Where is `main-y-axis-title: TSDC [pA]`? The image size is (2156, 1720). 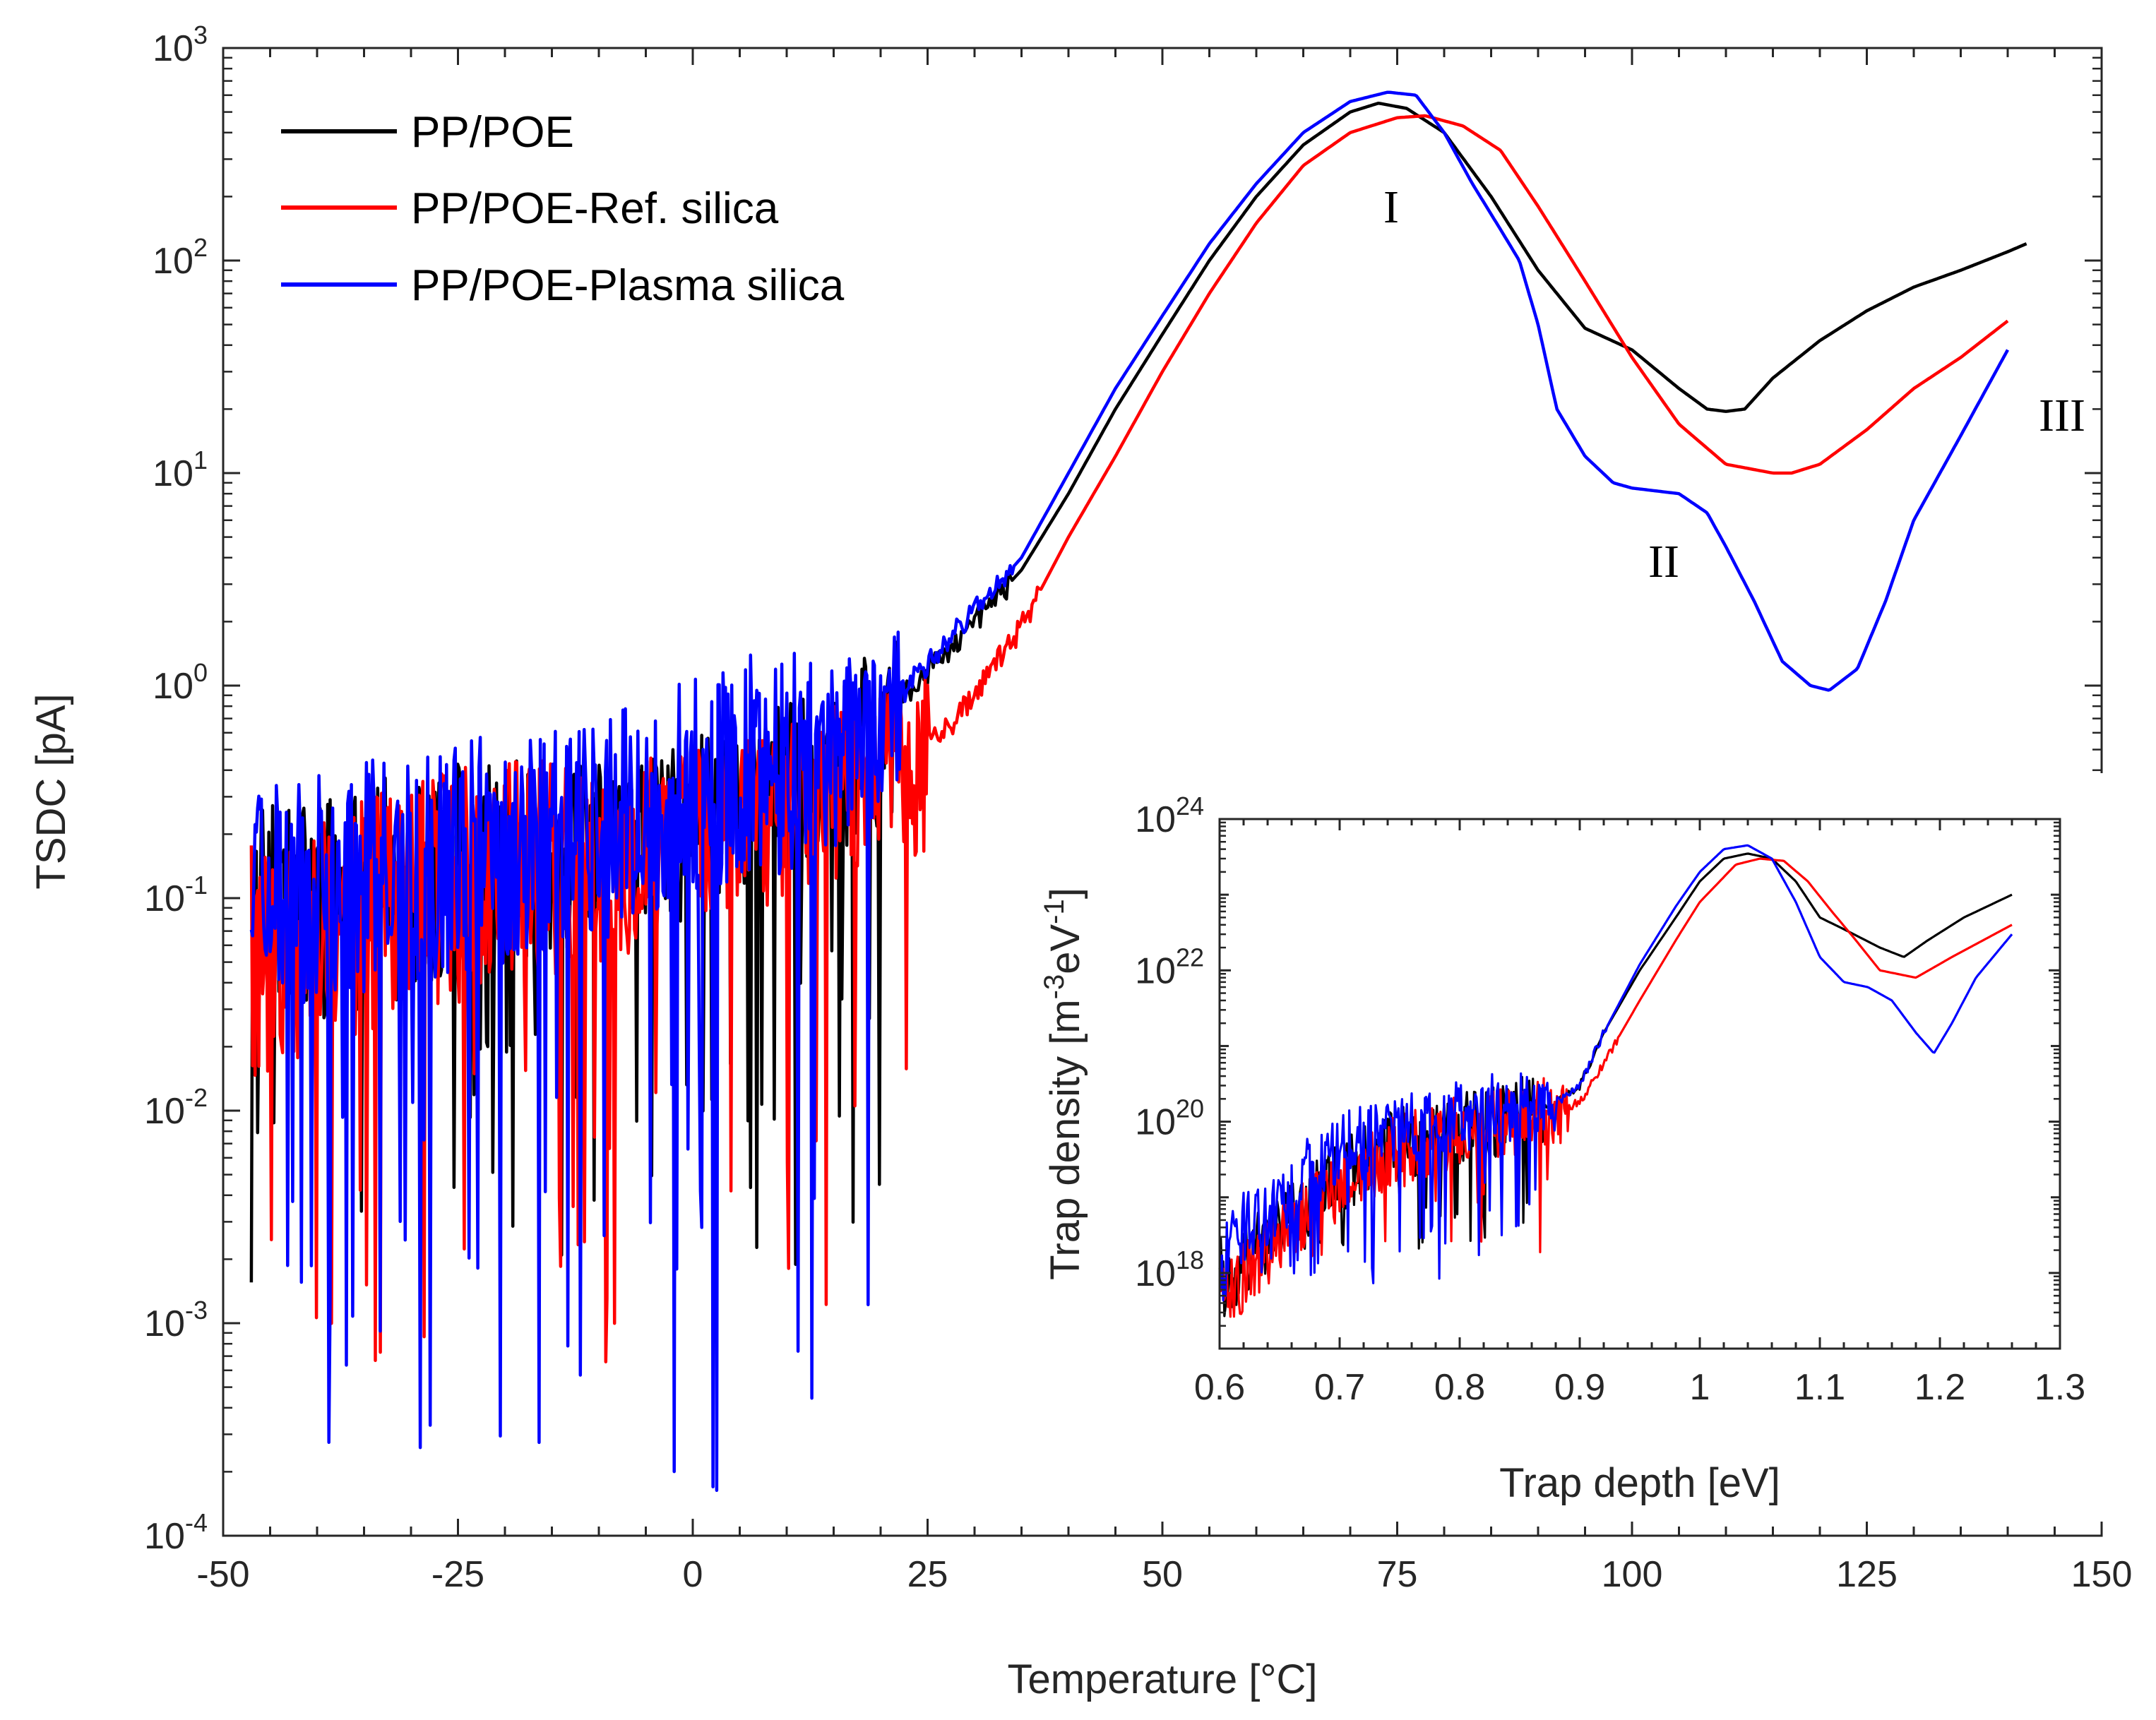
main-y-axis-title: TSDC [pA] is located at coordinates (51, 791).